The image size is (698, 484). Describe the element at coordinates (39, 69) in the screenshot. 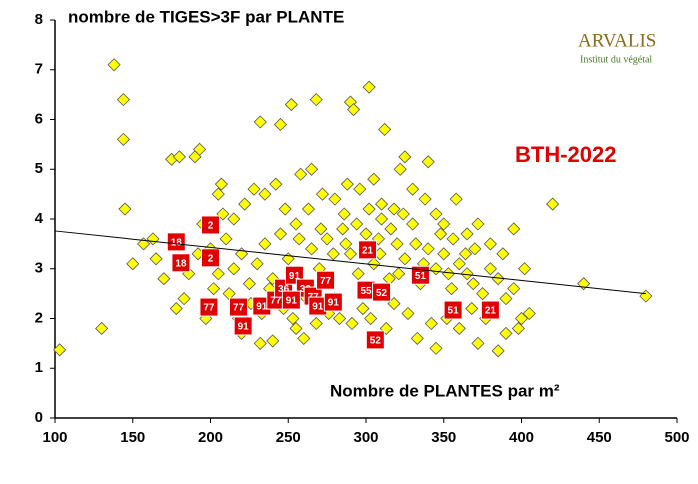

I see `y-tick-label: 7` at that location.